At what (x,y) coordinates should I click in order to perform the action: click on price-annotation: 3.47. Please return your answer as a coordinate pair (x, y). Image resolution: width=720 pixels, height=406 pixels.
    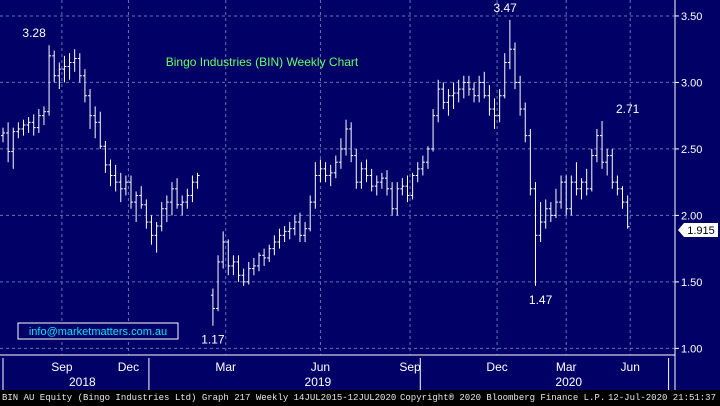
    Looking at the image, I should click on (505, 8).